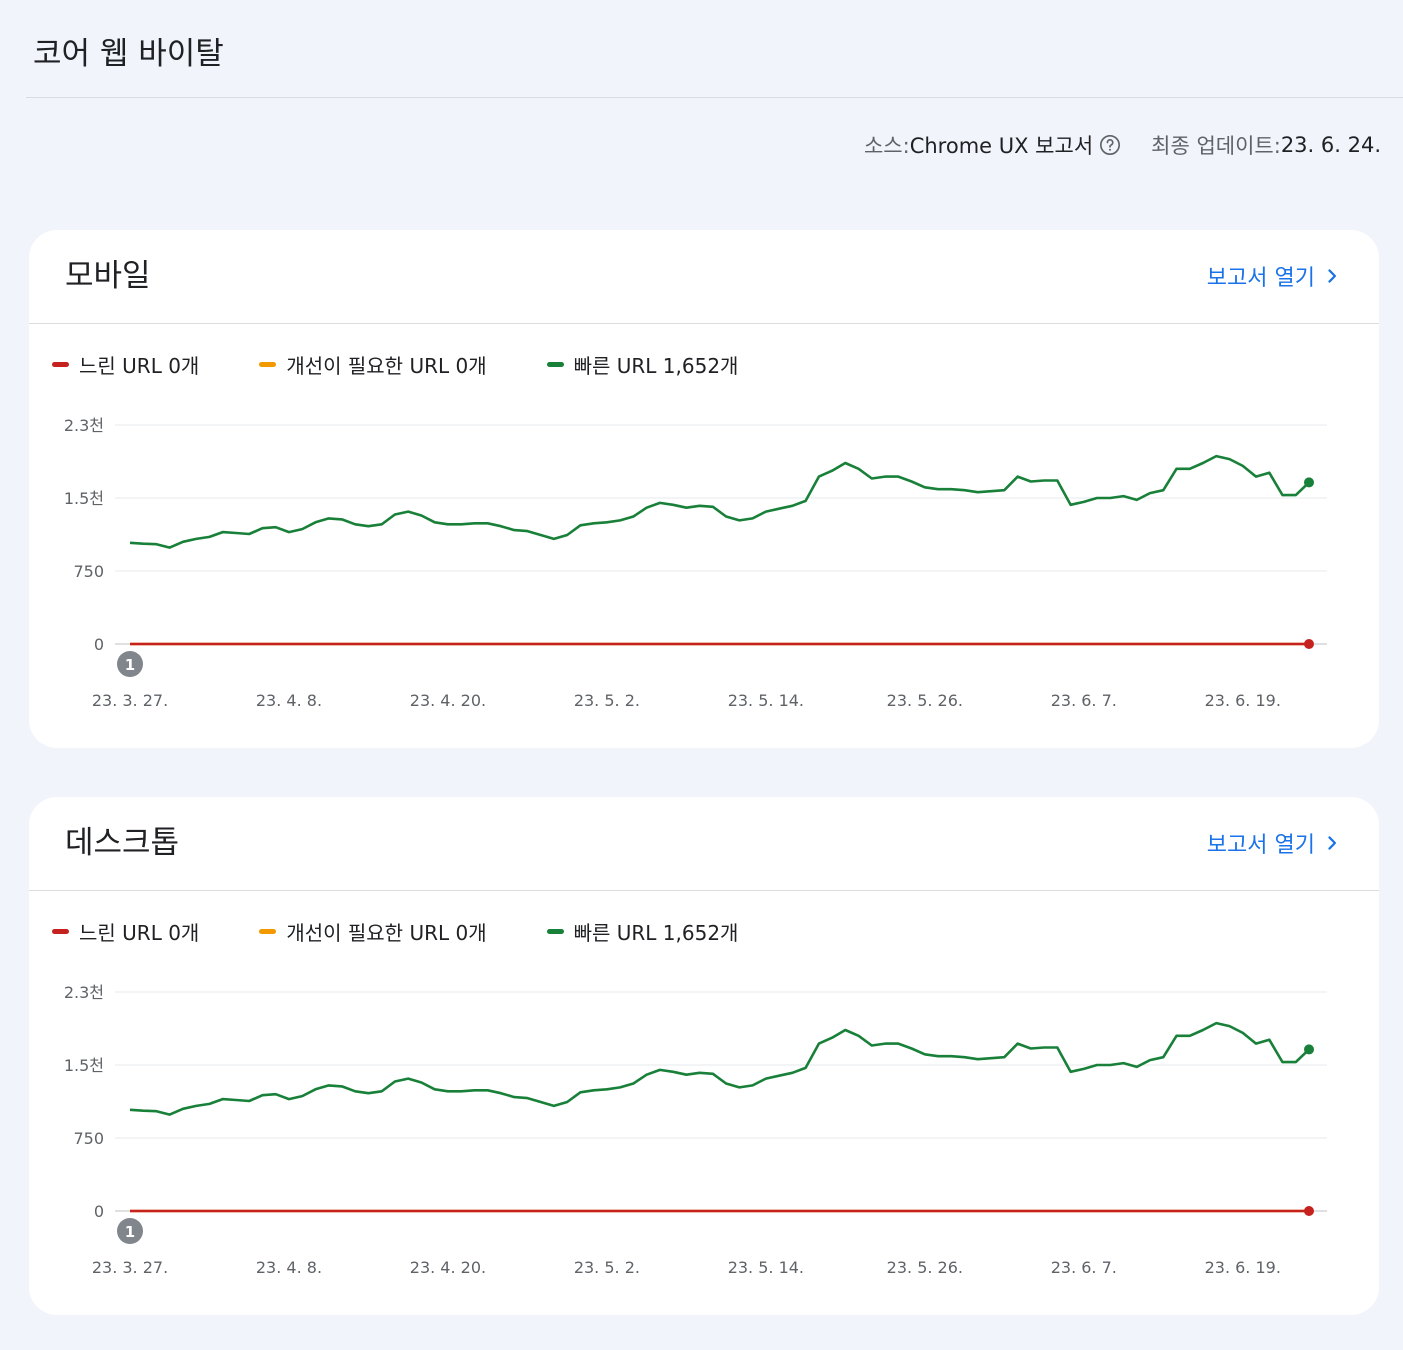 The height and width of the screenshot is (1350, 1403). Describe the element at coordinates (714, 97) in the screenshot. I see `title-divider` at that location.